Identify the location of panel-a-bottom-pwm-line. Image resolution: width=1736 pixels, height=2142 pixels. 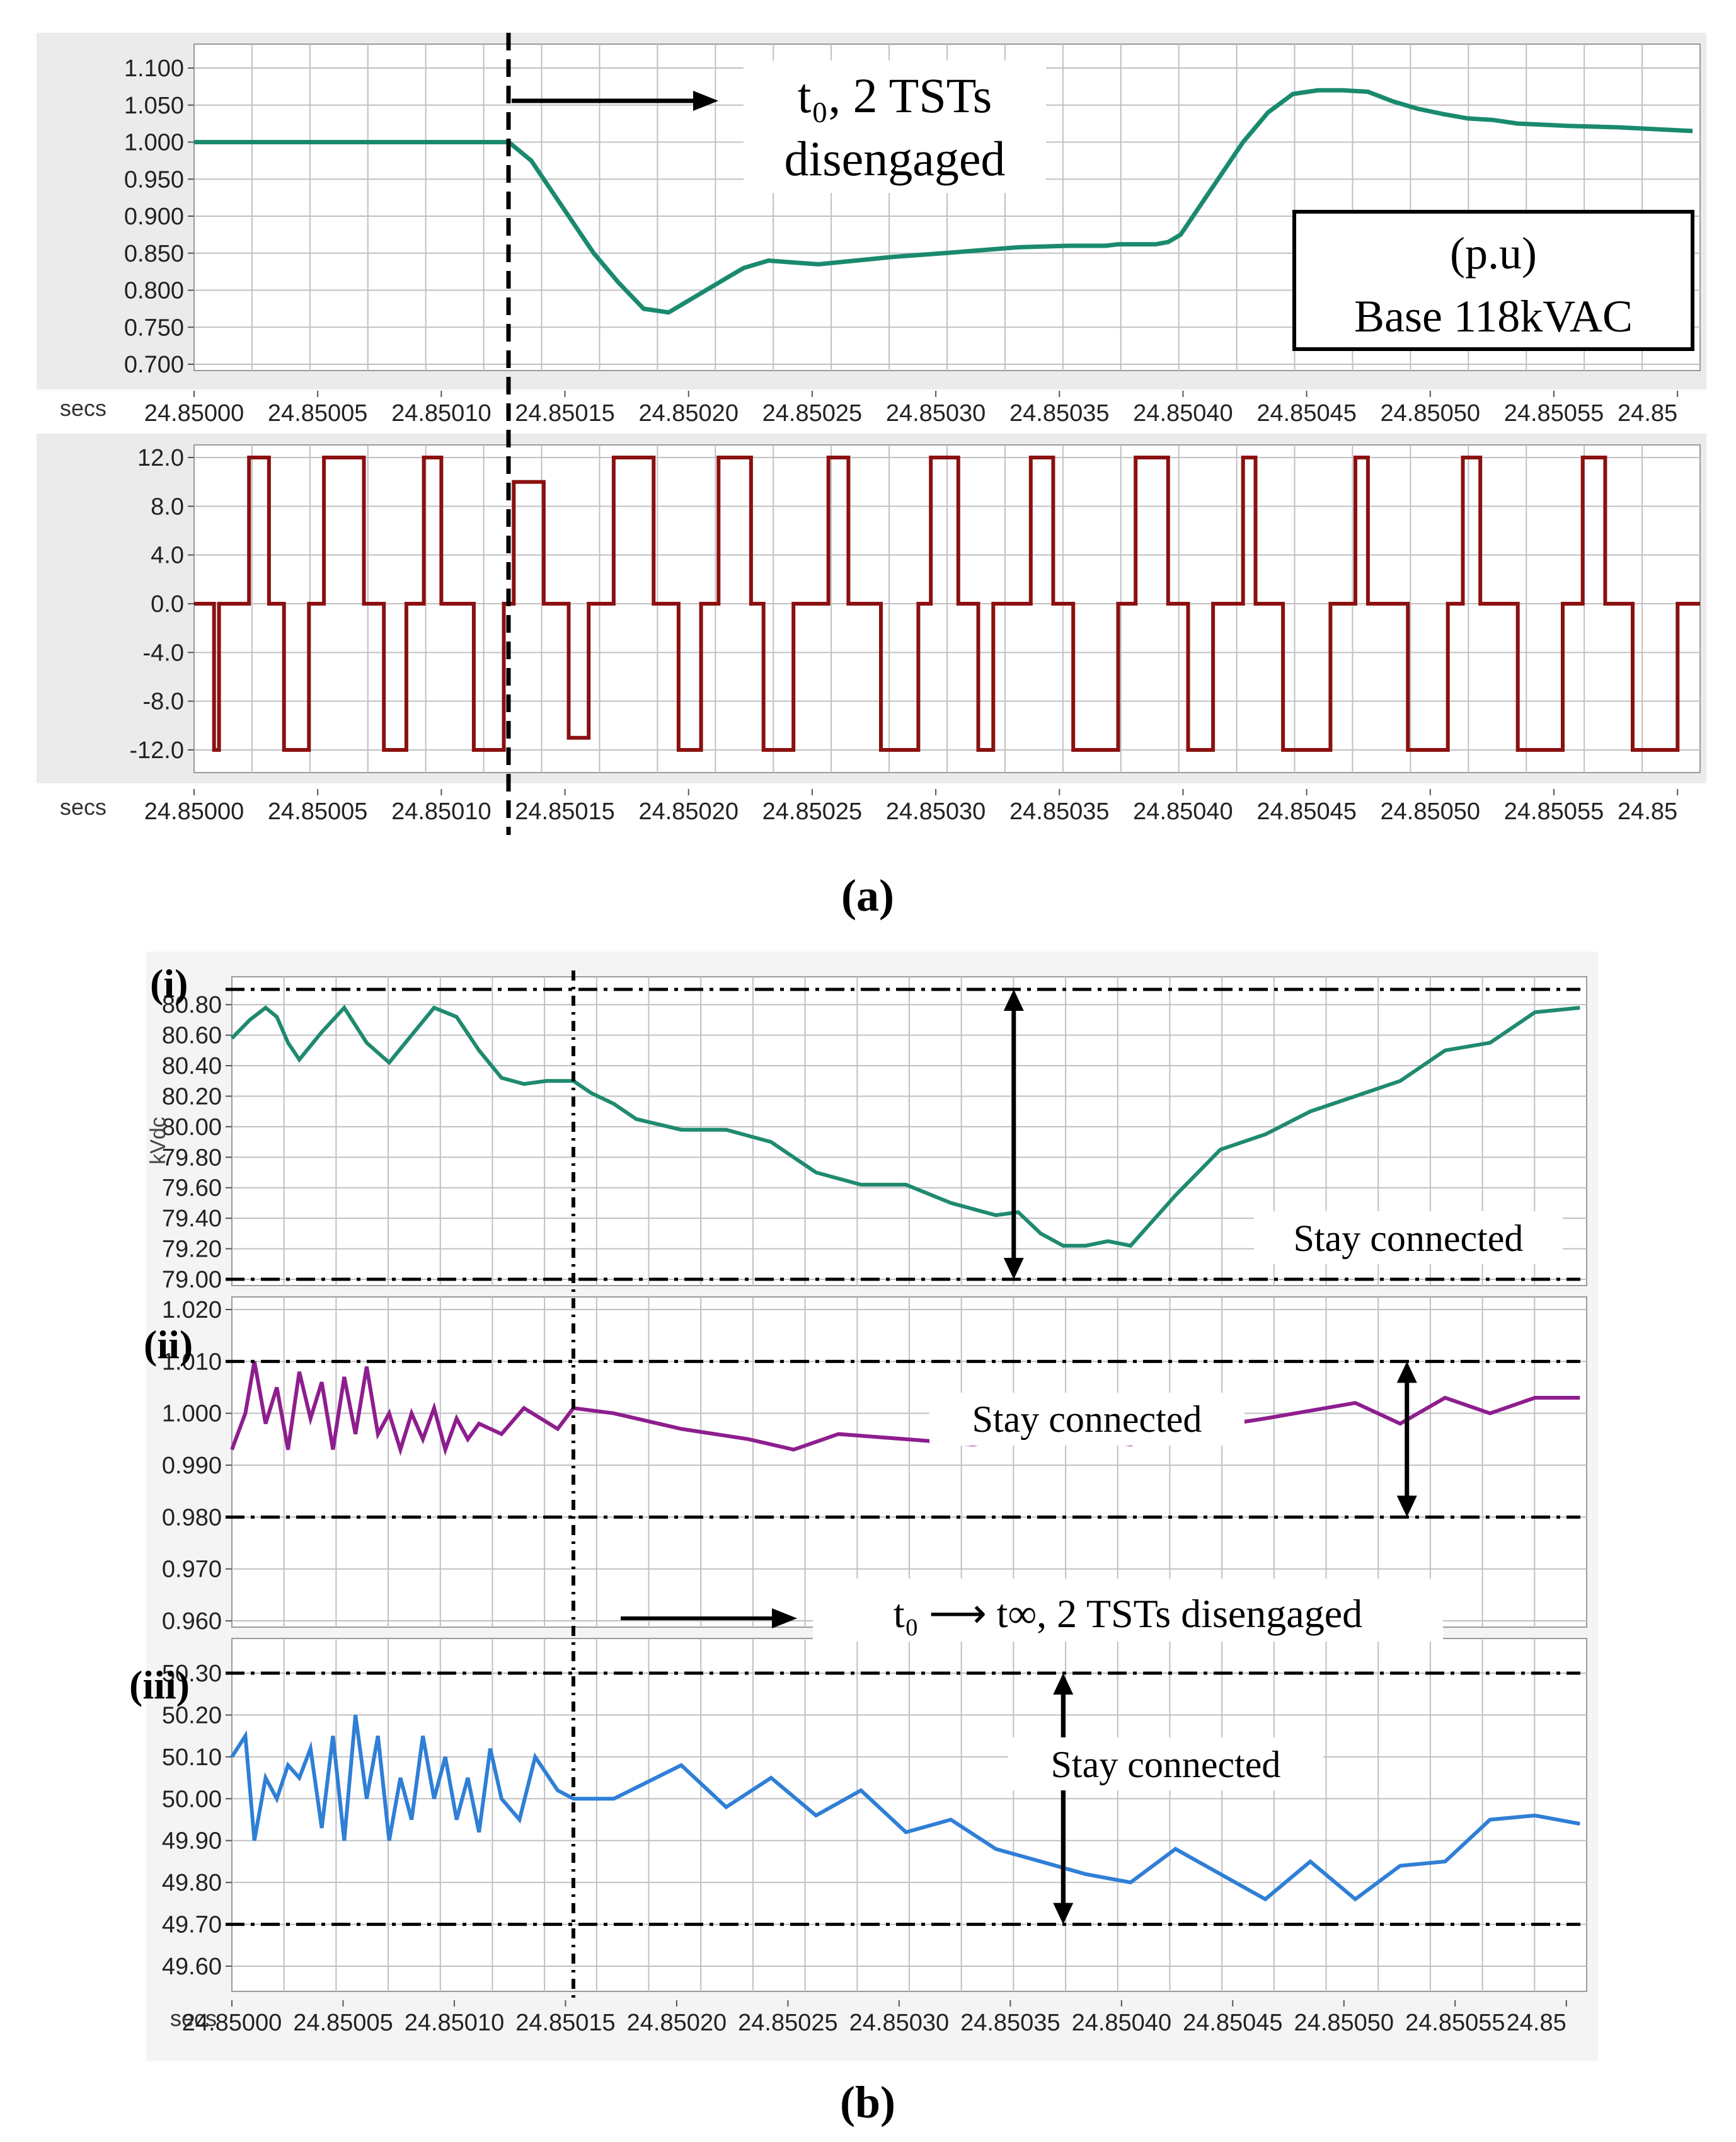
(947, 604).